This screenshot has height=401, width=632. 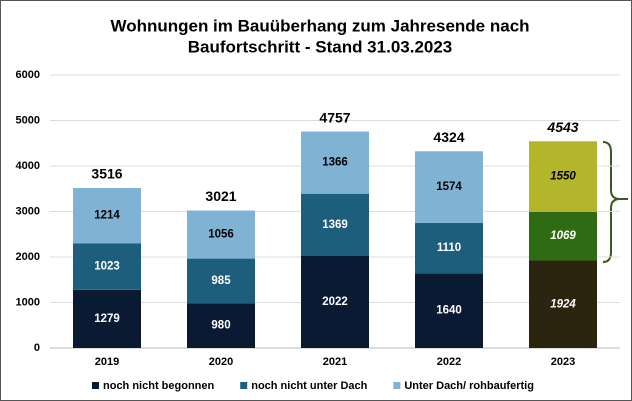 What do you see at coordinates (469, 386) in the screenshot?
I see `legend-label: Unter Dach/ rohbaufertig` at bounding box center [469, 386].